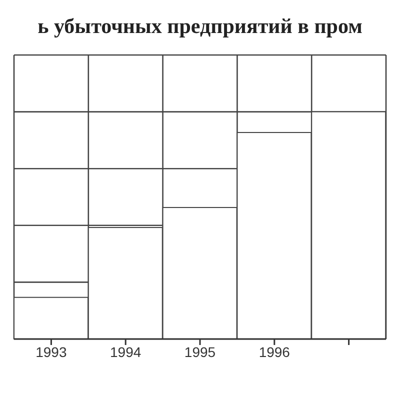 The image size is (400, 400). I want to click on x-tick-label: 1995, so click(200, 352).